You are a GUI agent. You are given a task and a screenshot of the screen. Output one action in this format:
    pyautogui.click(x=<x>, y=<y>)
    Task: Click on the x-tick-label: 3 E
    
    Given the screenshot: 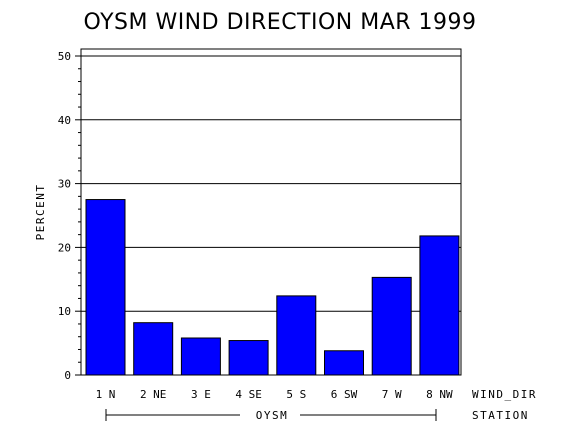 What is the action you would take?
    pyautogui.click(x=201, y=394)
    